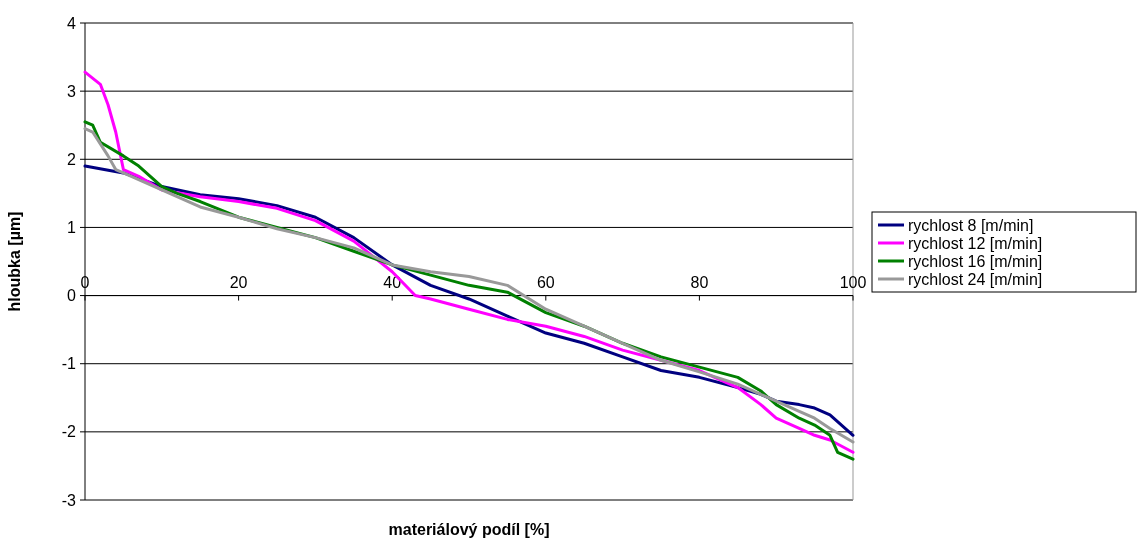 The height and width of the screenshot is (552, 1140). Describe the element at coordinates (238, 282) in the screenshot. I see `x-tick-label: 20` at that location.